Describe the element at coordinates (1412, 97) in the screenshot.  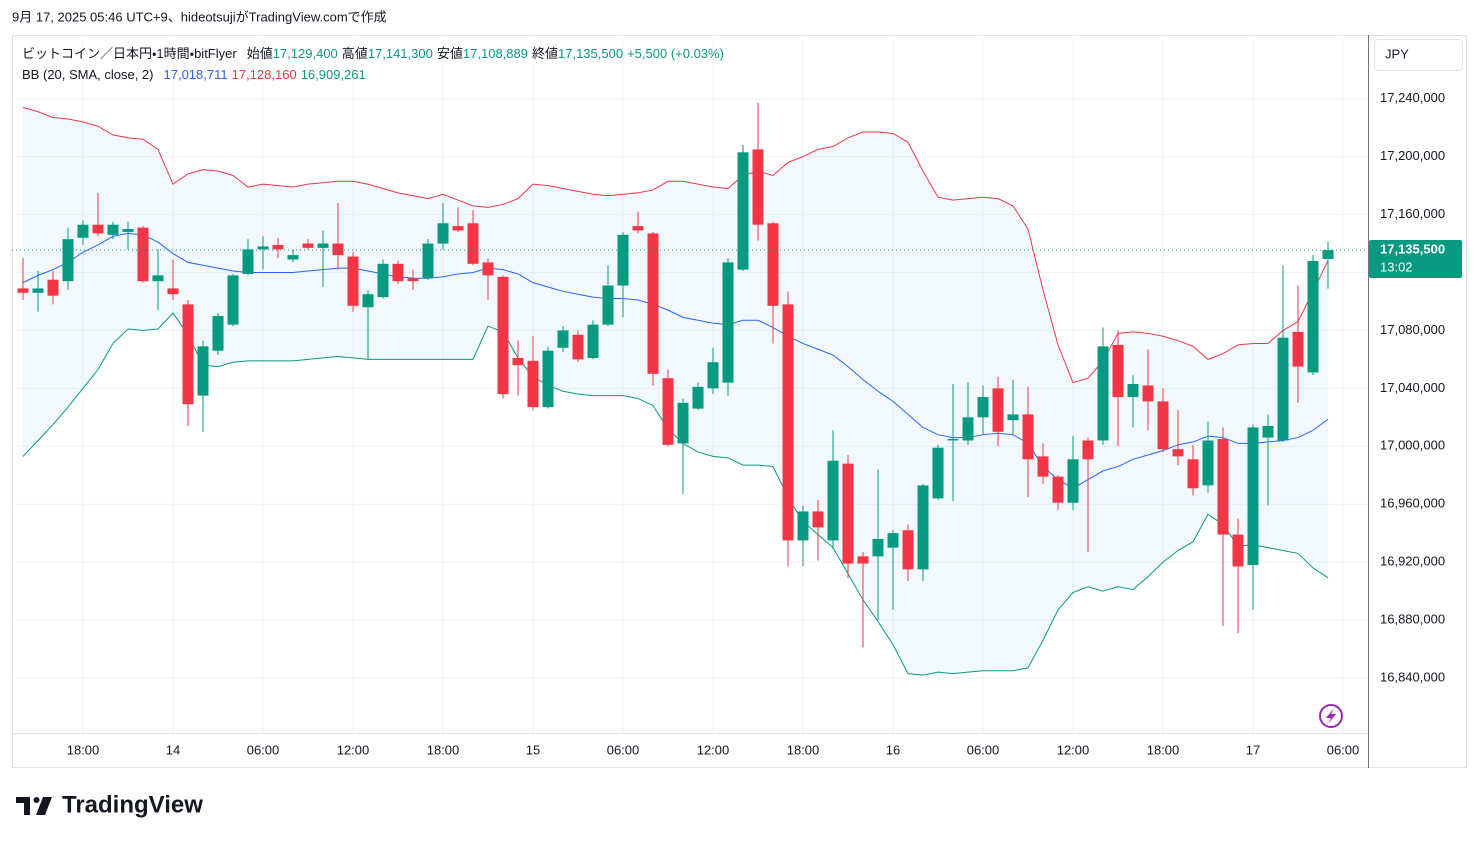
I see `y-tick-label: 17,240,000` at that location.